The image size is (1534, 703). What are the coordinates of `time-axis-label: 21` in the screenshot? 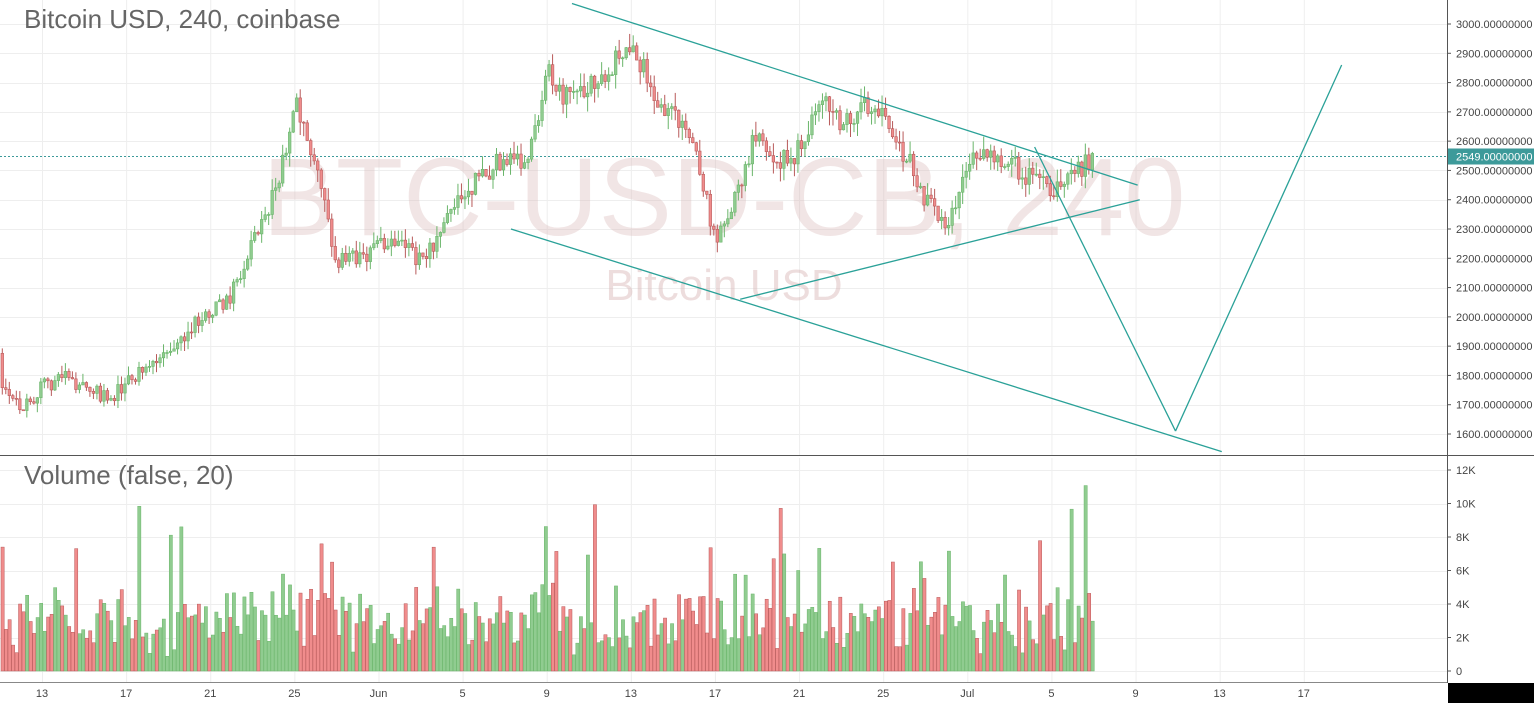 It's located at (799, 694).